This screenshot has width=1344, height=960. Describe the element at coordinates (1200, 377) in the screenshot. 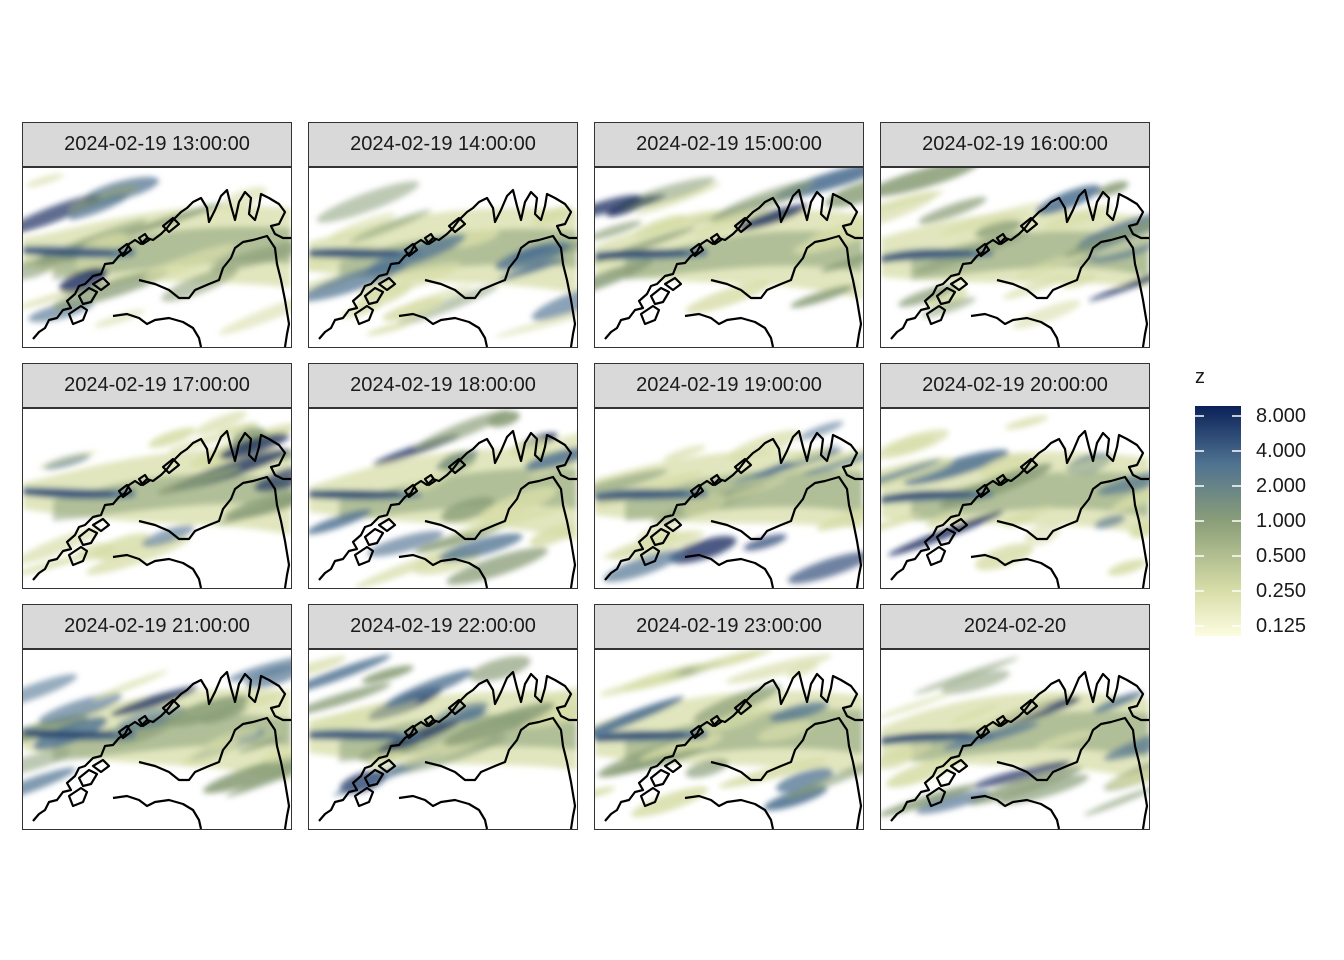

I see `legend-title: z` at that location.